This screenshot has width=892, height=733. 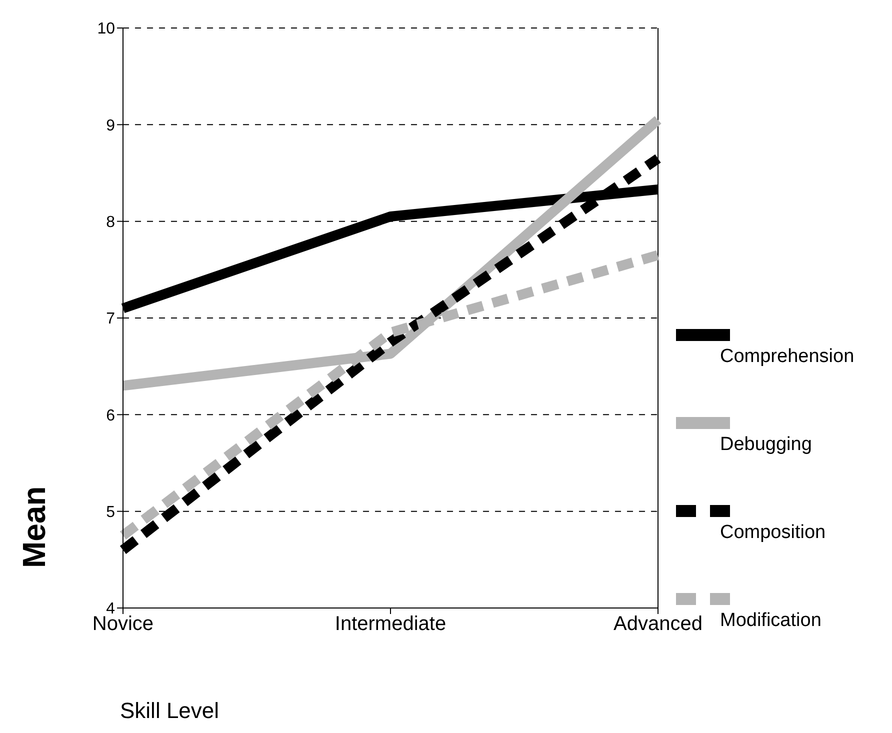 What do you see at coordinates (773, 533) in the screenshot?
I see `legend-label: Composition` at bounding box center [773, 533].